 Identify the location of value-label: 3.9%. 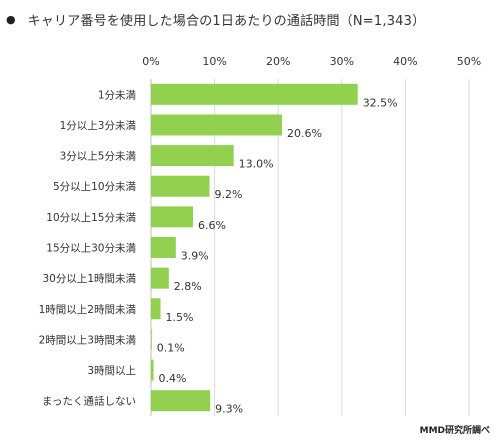
(195, 256).